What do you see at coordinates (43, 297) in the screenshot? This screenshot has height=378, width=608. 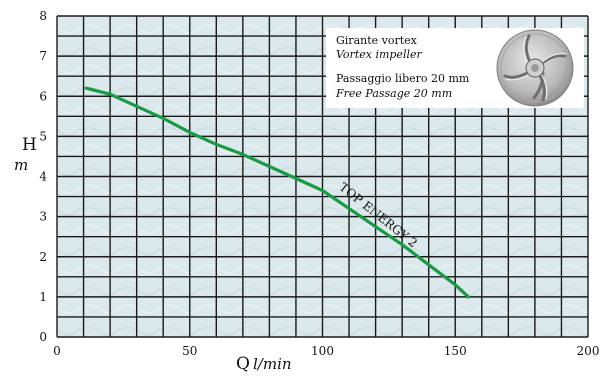 I see `y-tick-label: 1` at bounding box center [43, 297].